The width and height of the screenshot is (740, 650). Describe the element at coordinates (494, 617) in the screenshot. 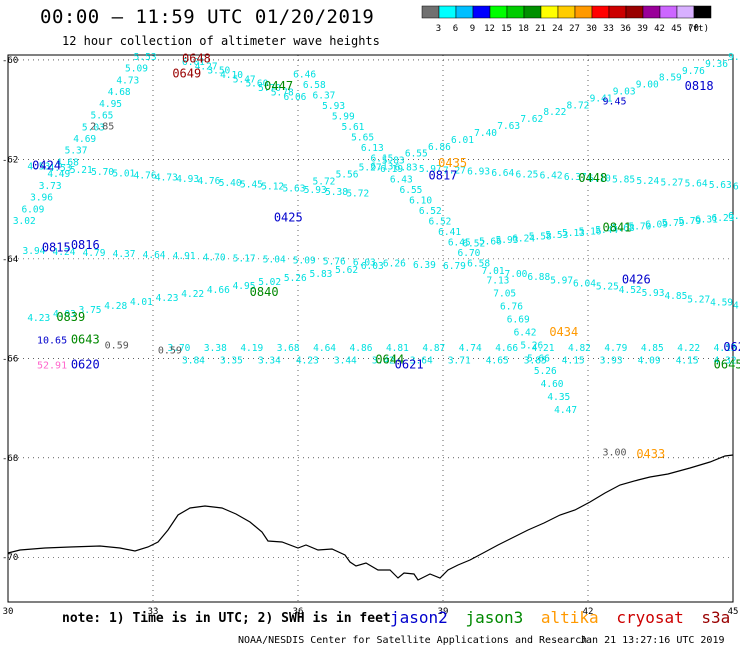

I see `legend-jason3: jason3` at that location.